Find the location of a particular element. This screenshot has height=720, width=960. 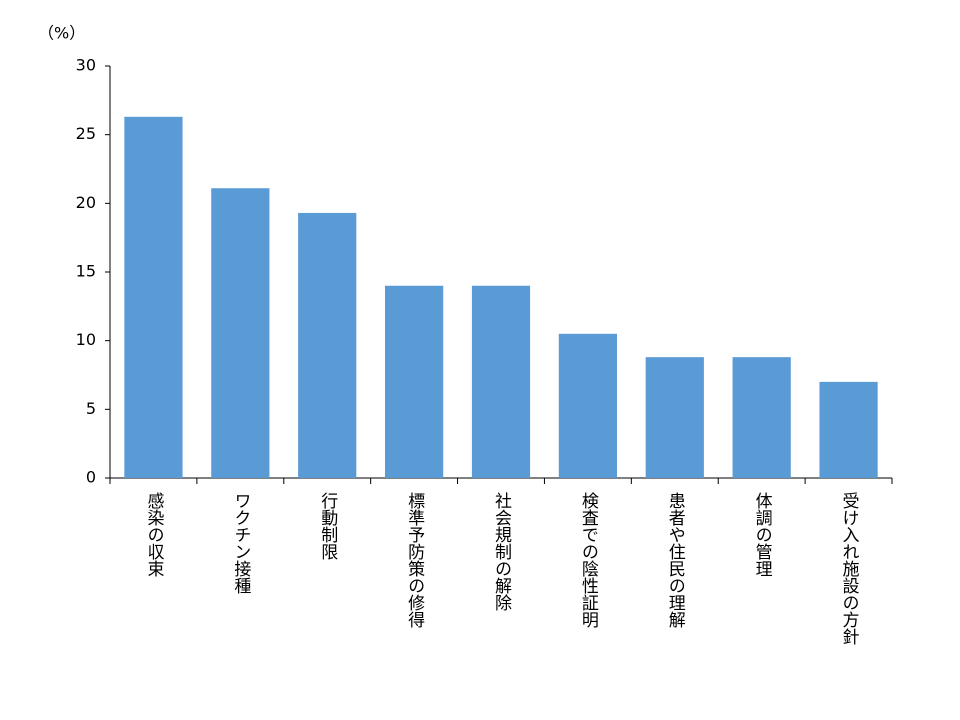

x-tick-label: 行動制限 is located at coordinates (327, 526).